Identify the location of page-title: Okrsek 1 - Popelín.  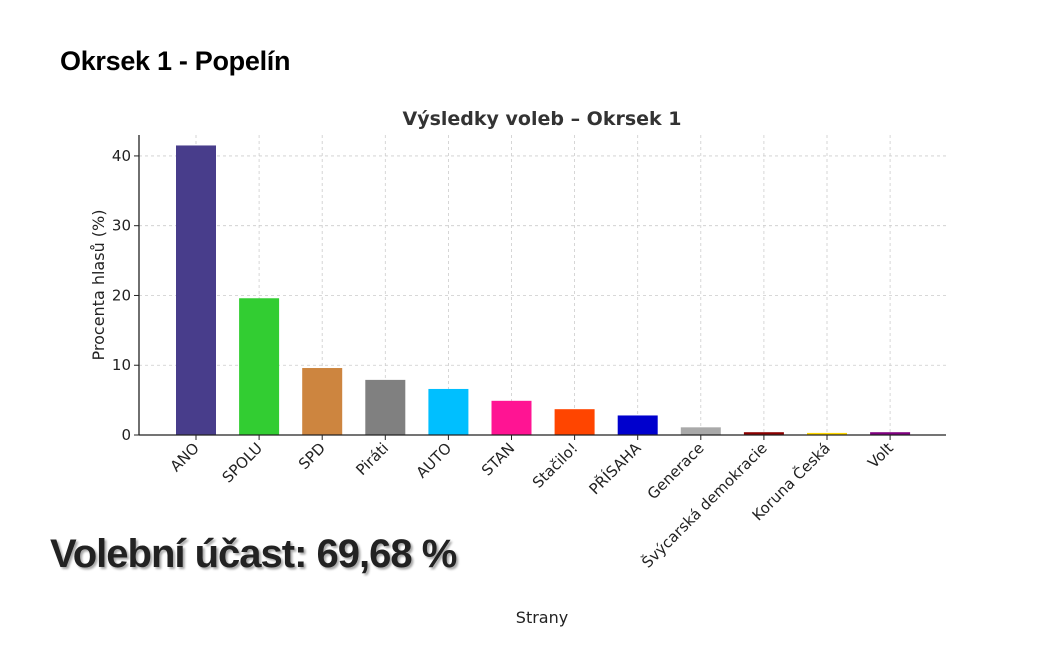
(175, 61).